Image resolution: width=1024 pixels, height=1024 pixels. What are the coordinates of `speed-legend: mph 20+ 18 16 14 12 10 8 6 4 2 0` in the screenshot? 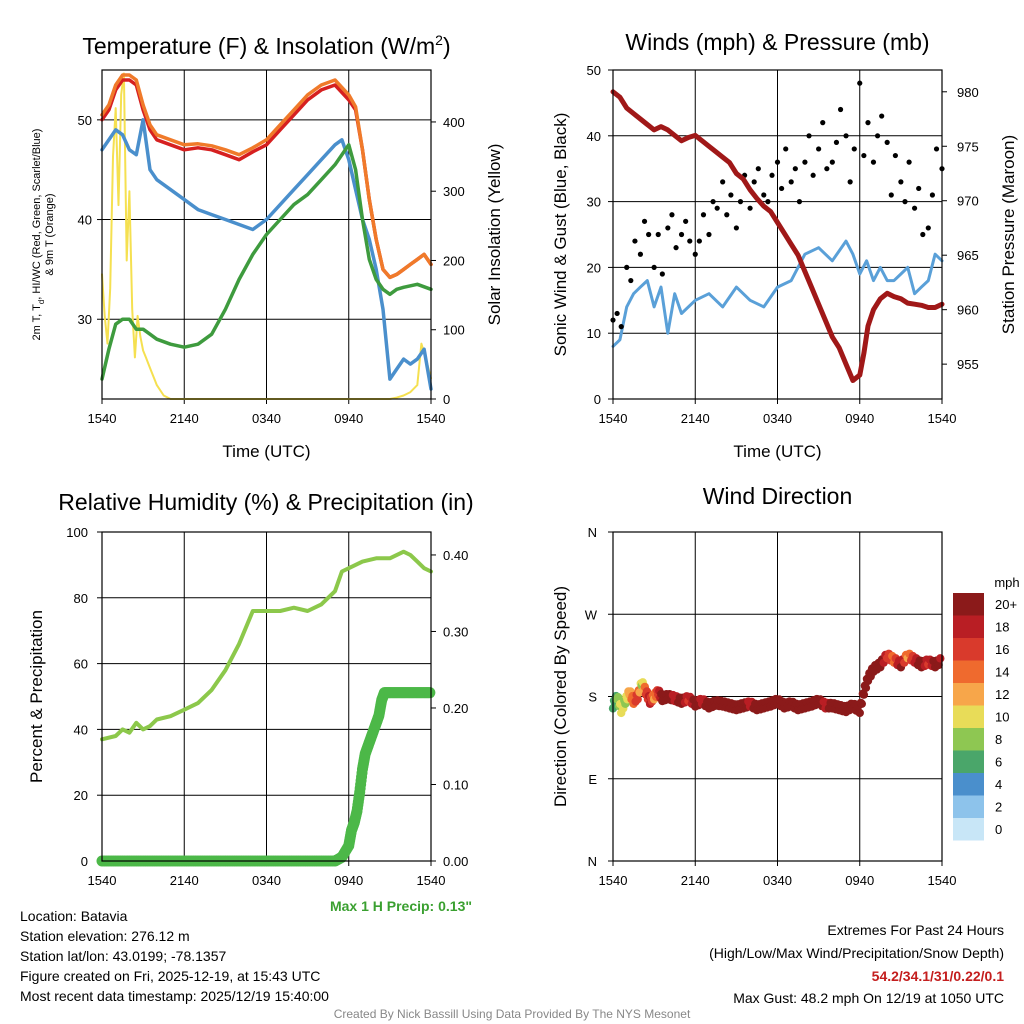 It's located at (986, 708).